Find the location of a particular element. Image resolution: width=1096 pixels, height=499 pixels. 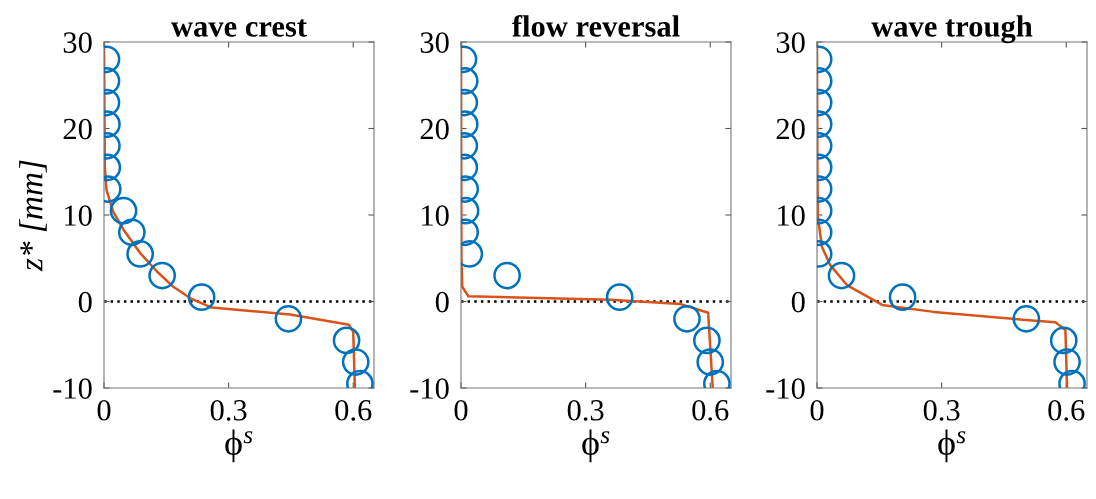

y-axis-title: z* [mm] is located at coordinates (33, 216).